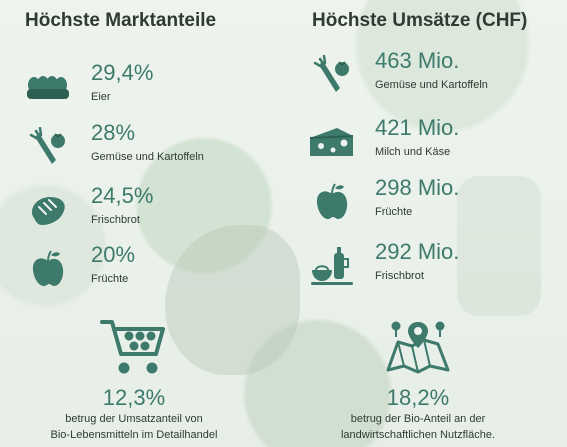 The image size is (567, 447). Describe the element at coordinates (420, 20) in the screenshot. I see `right-section-title: Höchste Umsätze (CHF)` at that location.